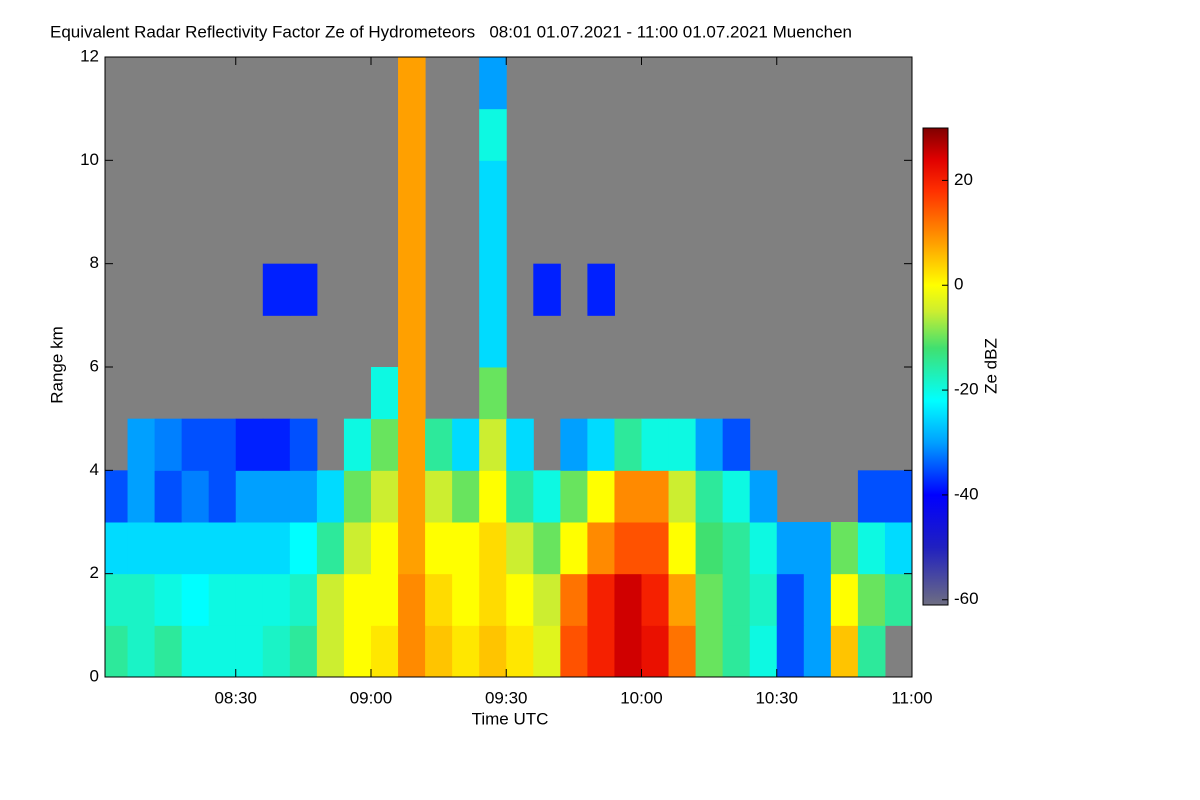 The width and height of the screenshot is (1200, 800). What do you see at coordinates (963, 179) in the screenshot?
I see `colorbar-tick-label: 20` at bounding box center [963, 179].